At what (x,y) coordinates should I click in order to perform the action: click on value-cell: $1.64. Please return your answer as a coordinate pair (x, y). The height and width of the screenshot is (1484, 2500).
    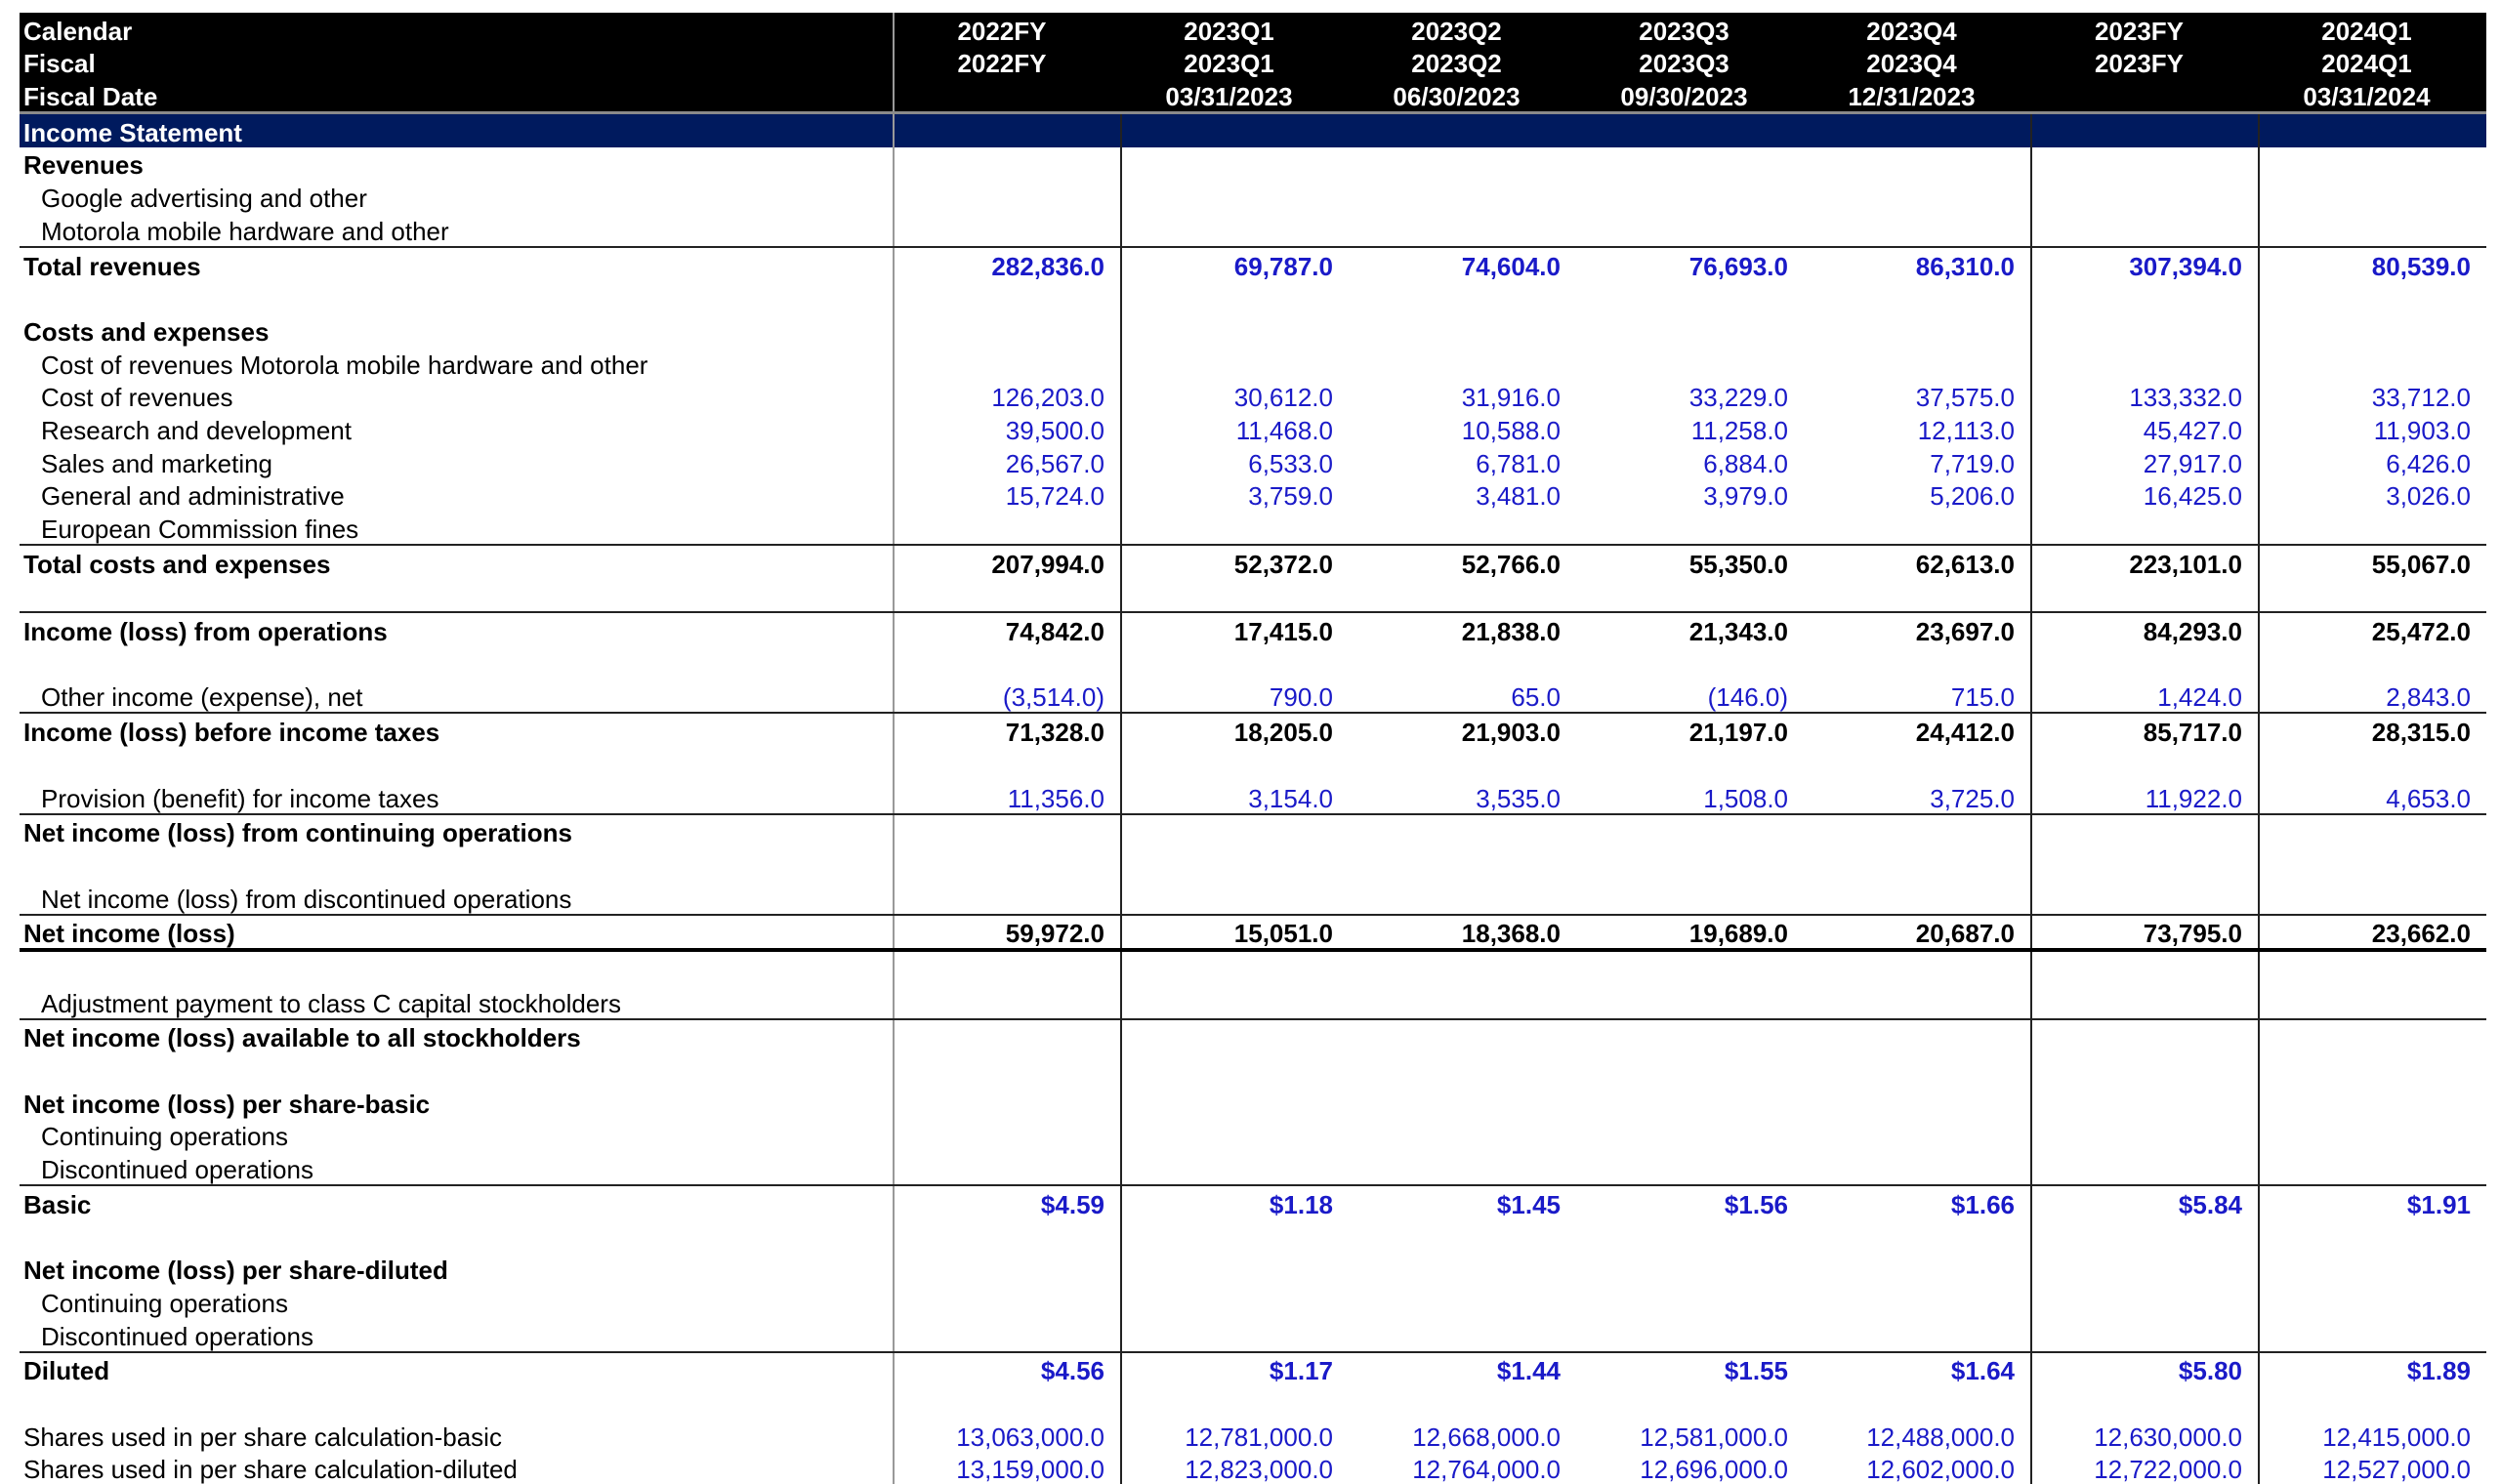
    Looking at the image, I should click on (1983, 1371).